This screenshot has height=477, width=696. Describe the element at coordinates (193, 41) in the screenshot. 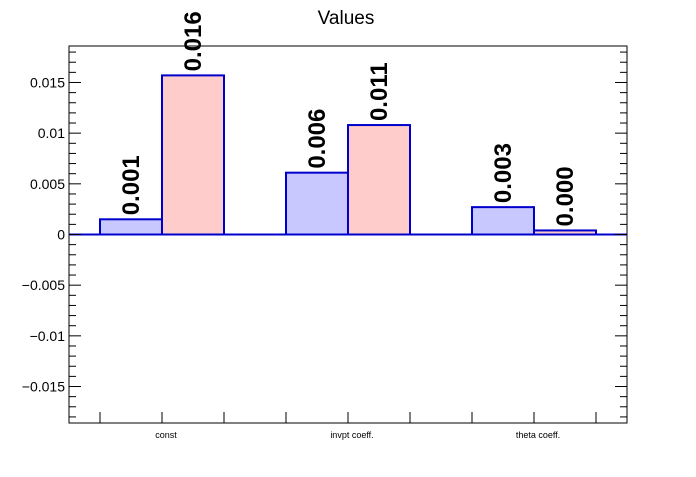

I see `bar-value-label: 0.016` at that location.